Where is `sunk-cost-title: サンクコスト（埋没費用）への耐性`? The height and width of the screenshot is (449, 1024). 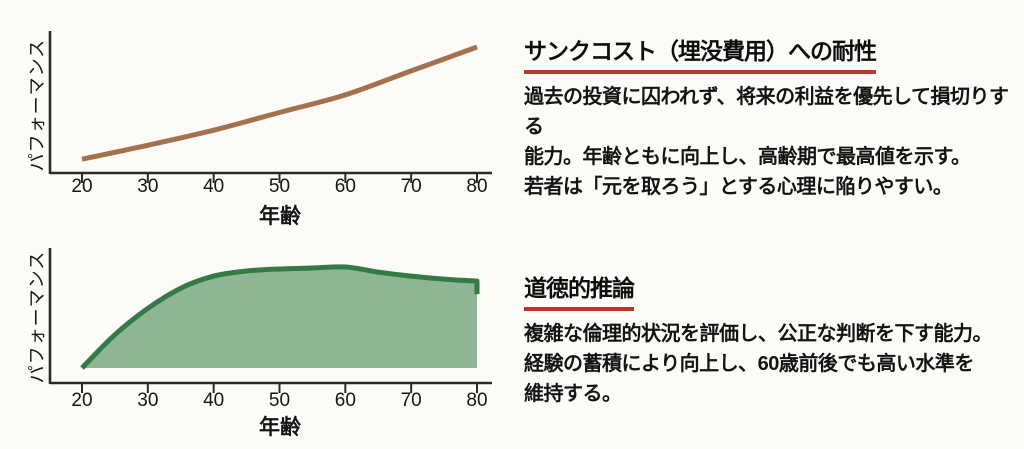 sunk-cost-title: サンクコスト（埋没費用）への耐性 is located at coordinates (700, 56).